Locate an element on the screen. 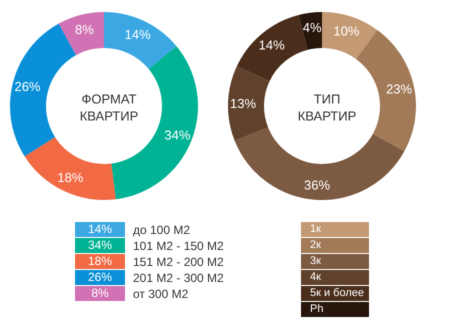 Image resolution: width=450 pixels, height=320 pixels. data-label: 26% is located at coordinates (27, 86).